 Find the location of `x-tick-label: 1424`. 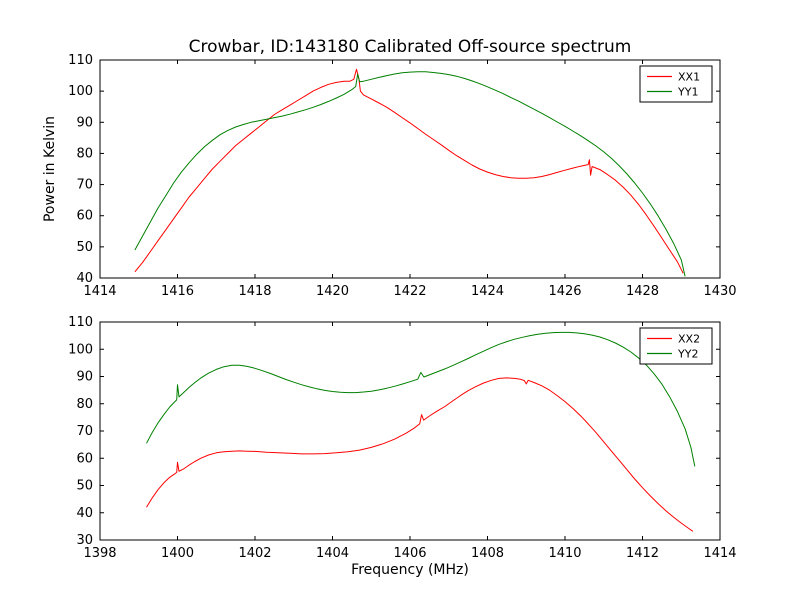

x-tick-label: 1424 is located at coordinates (487, 291).